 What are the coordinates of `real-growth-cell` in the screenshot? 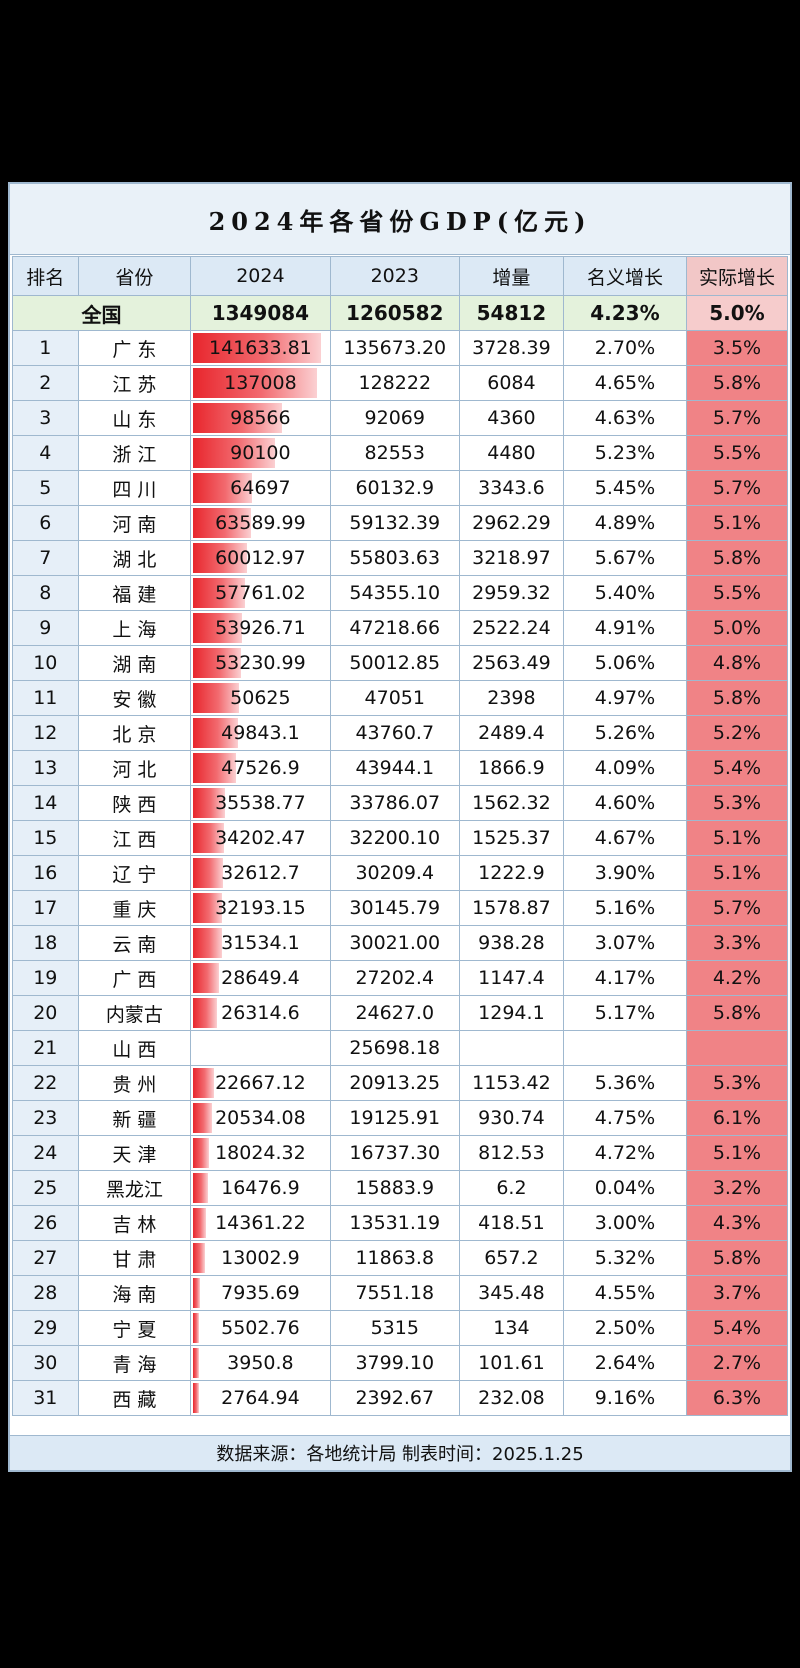 It's located at (737, 1048).